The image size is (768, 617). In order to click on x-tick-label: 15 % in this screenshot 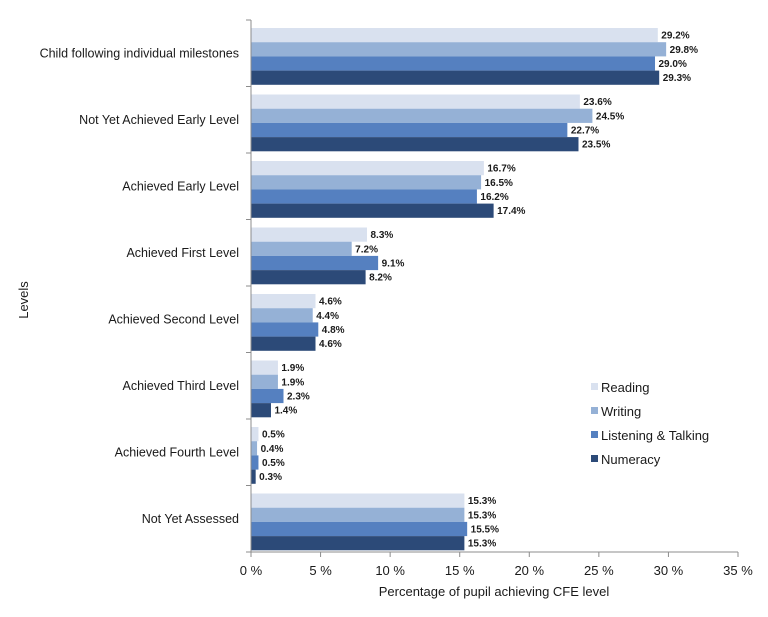, I will do `click(460, 570)`.